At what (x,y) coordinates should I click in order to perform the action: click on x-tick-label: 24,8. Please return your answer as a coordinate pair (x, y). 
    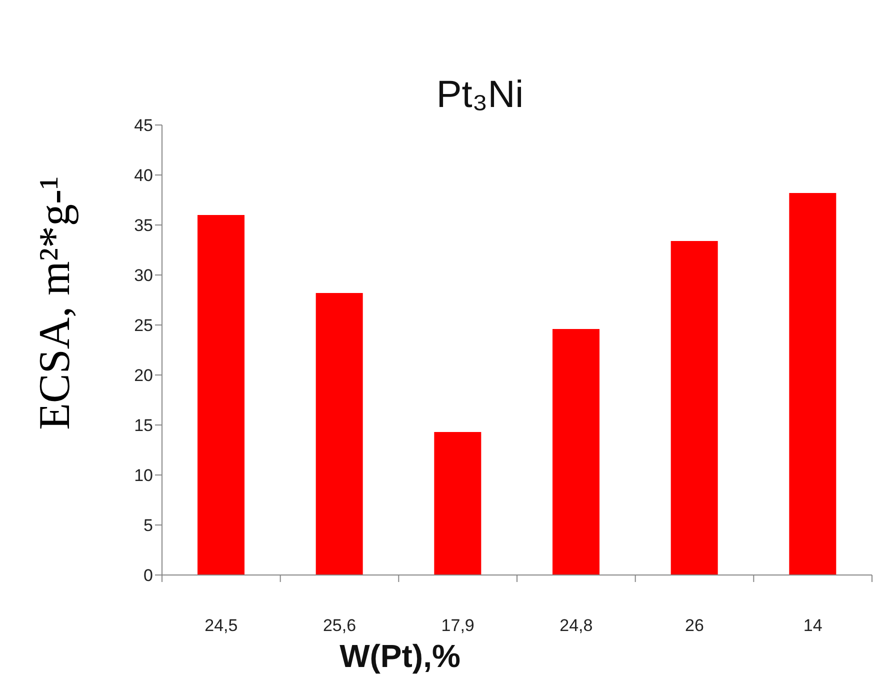
    Looking at the image, I should click on (576, 625).